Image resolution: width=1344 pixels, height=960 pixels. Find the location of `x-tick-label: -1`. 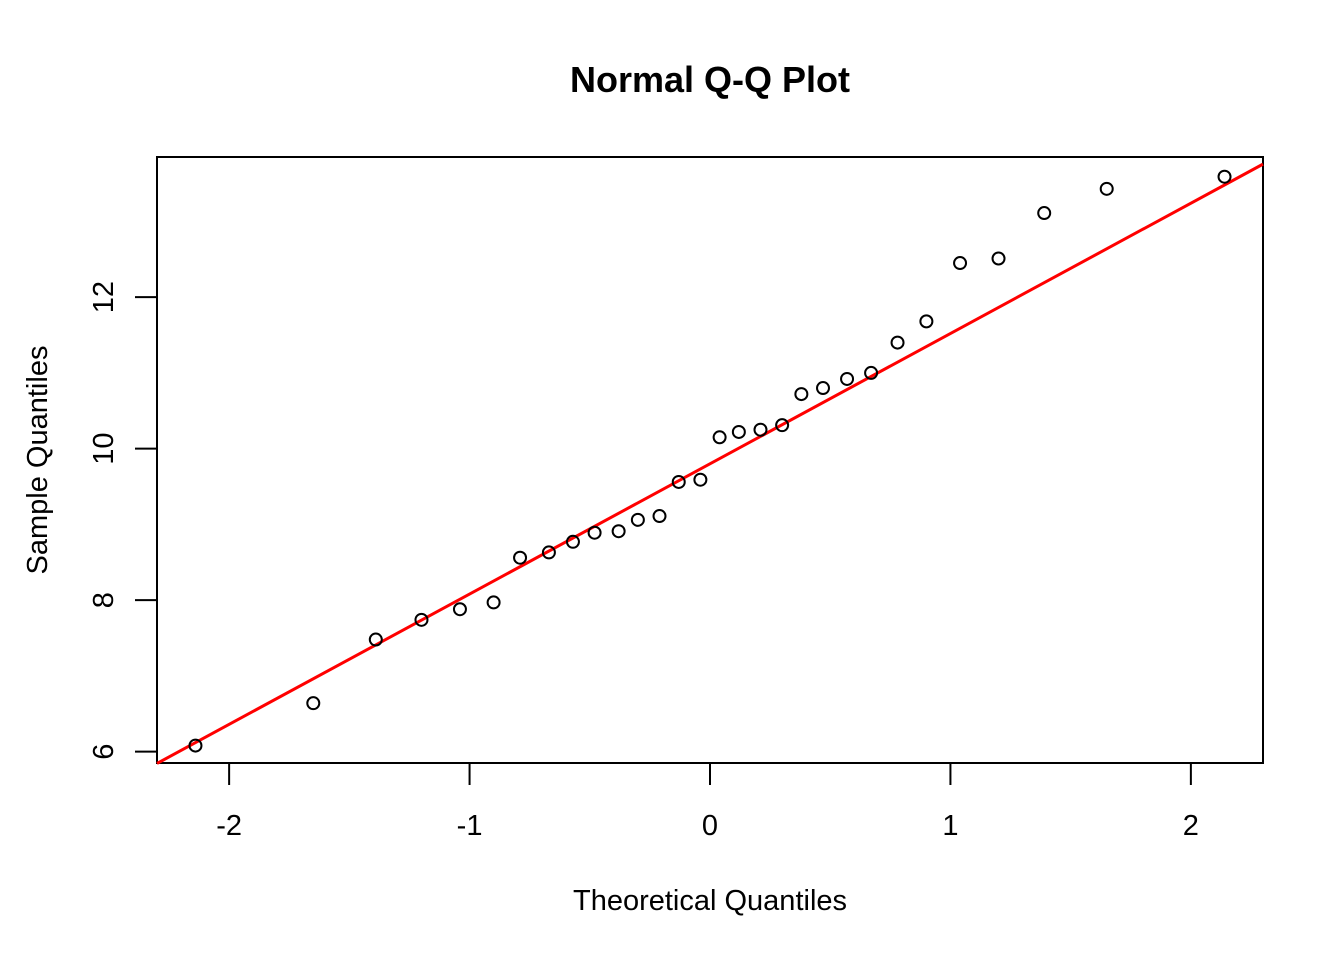

x-tick-label: -1 is located at coordinates (470, 826).